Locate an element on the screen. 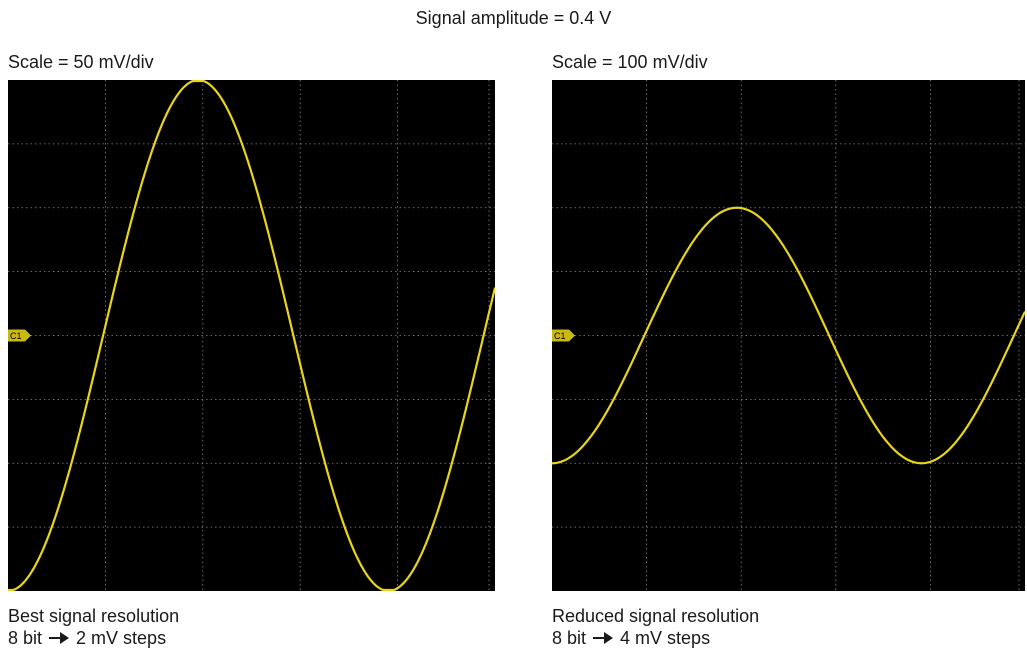 The width and height of the screenshot is (1027, 664). caption-line: Best signal resolution is located at coordinates (94, 616).